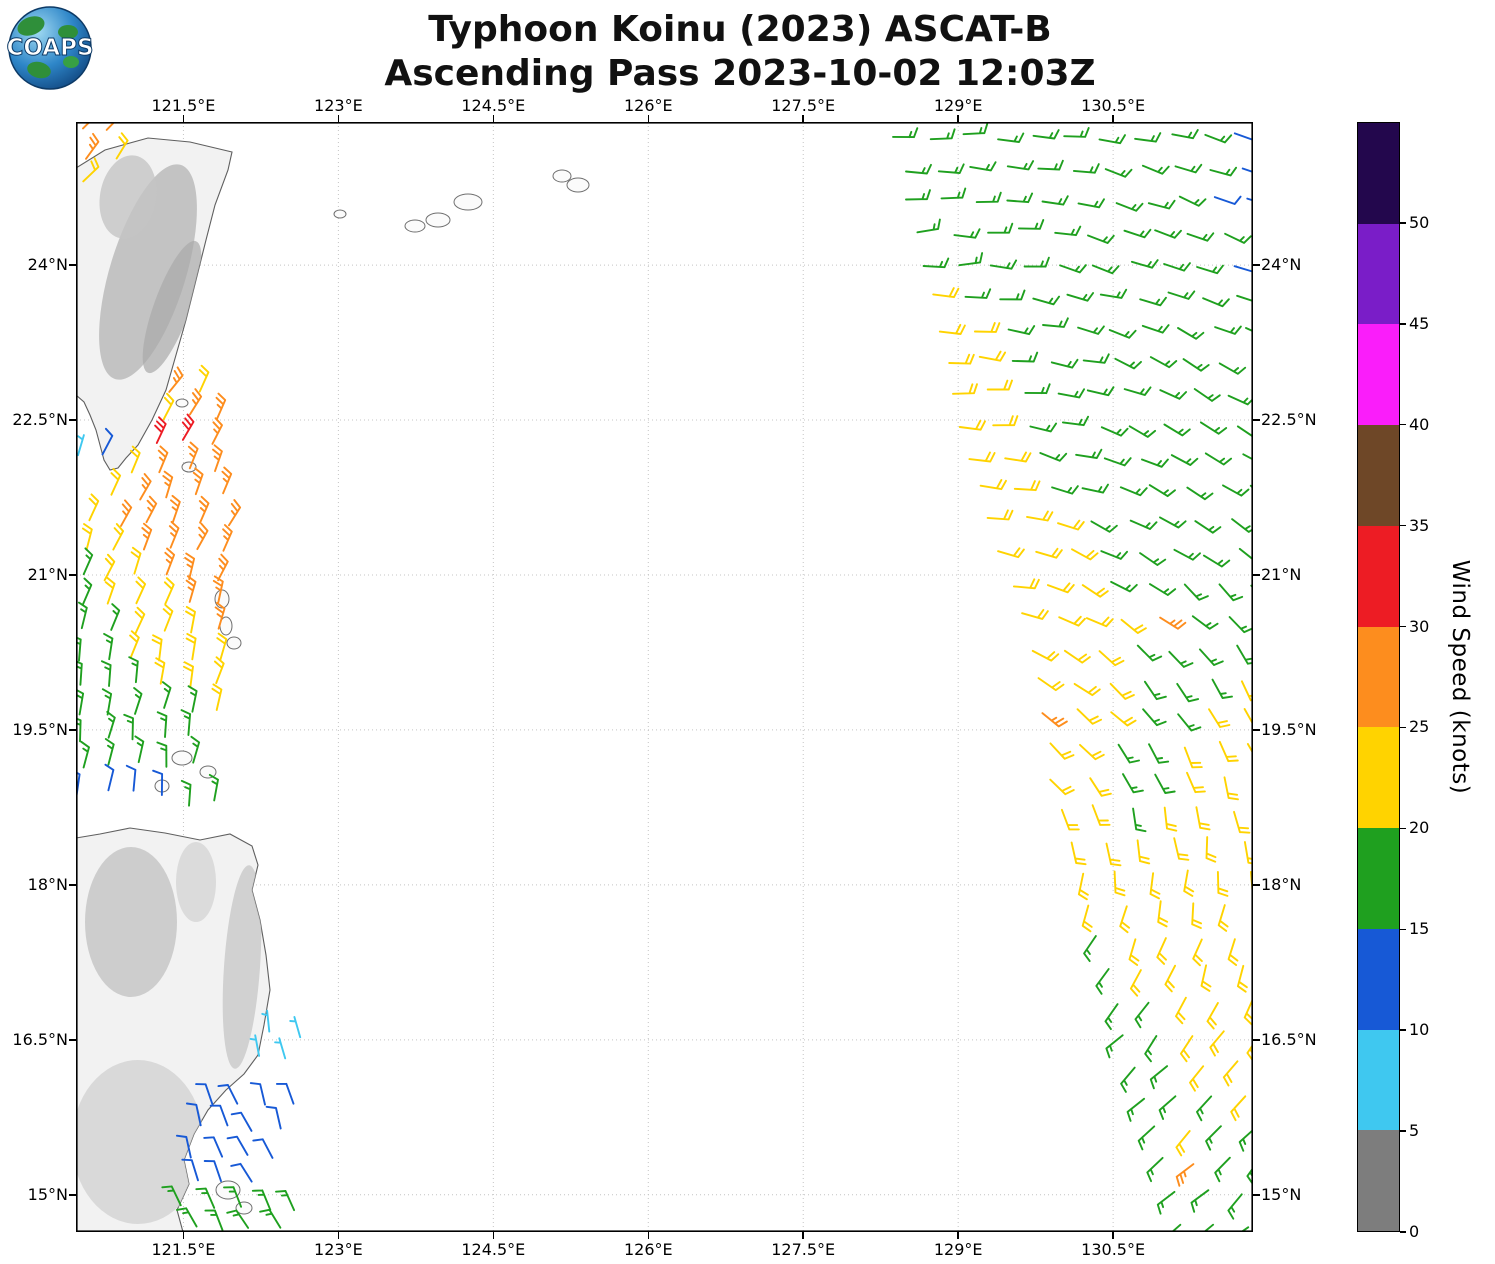  Describe the element at coordinates (1419, 424) in the screenshot. I see `colorbar-tick-label: 40` at that location.